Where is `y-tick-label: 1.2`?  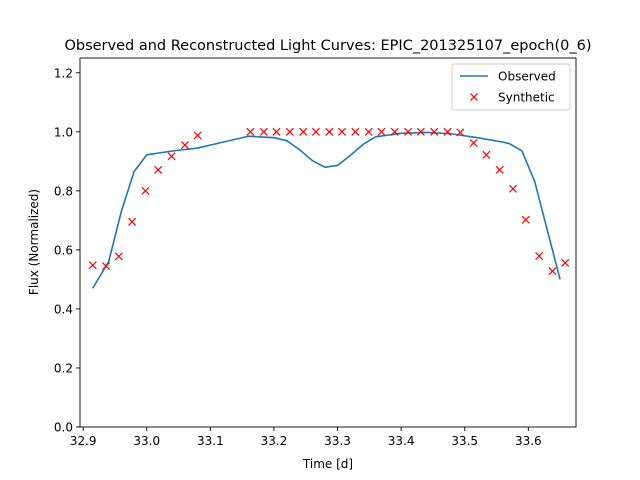 y-tick-label: 1.2 is located at coordinates (63, 73).